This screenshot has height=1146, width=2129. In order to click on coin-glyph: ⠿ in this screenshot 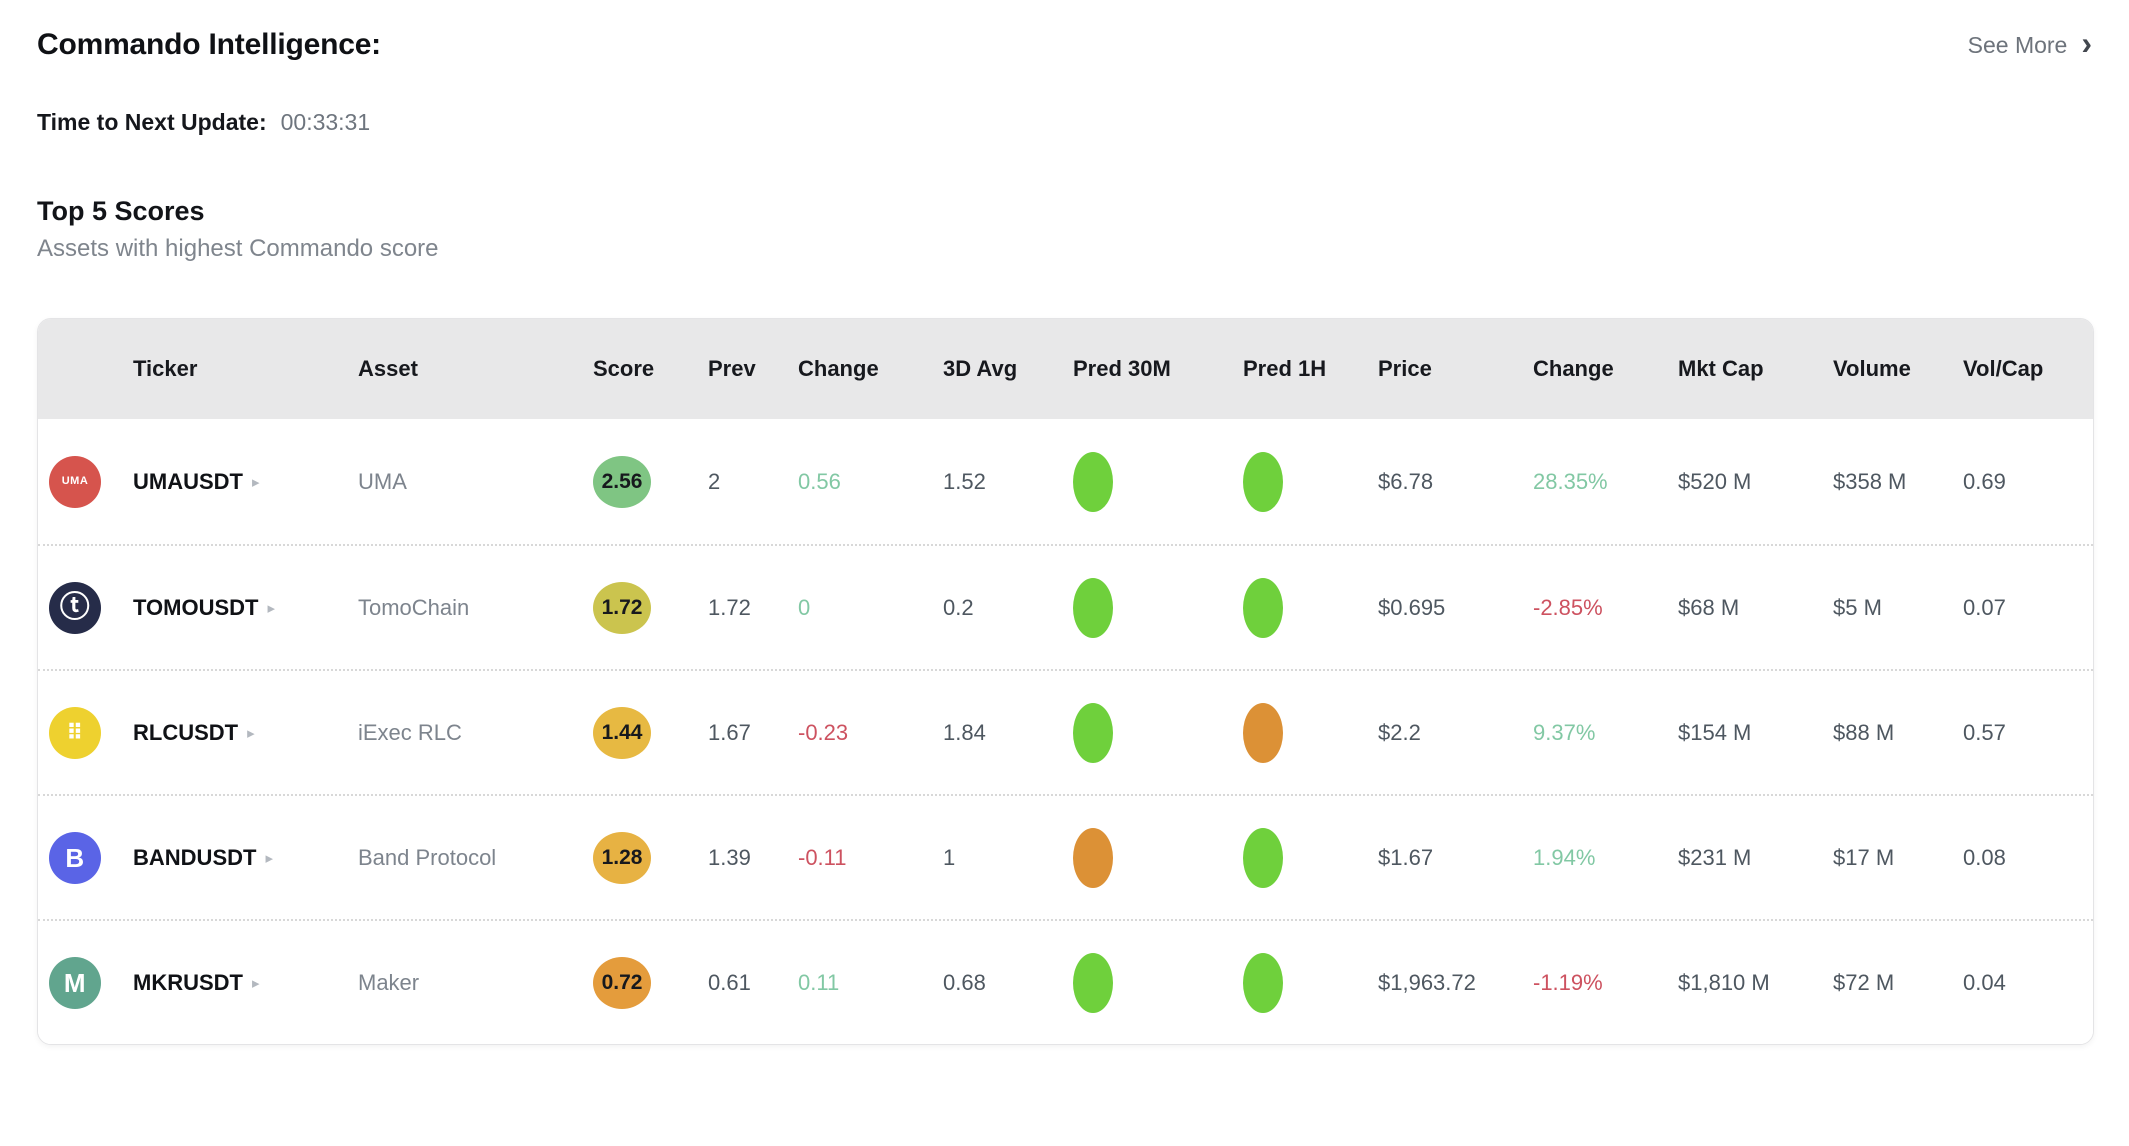, I will do `click(75, 732)`.